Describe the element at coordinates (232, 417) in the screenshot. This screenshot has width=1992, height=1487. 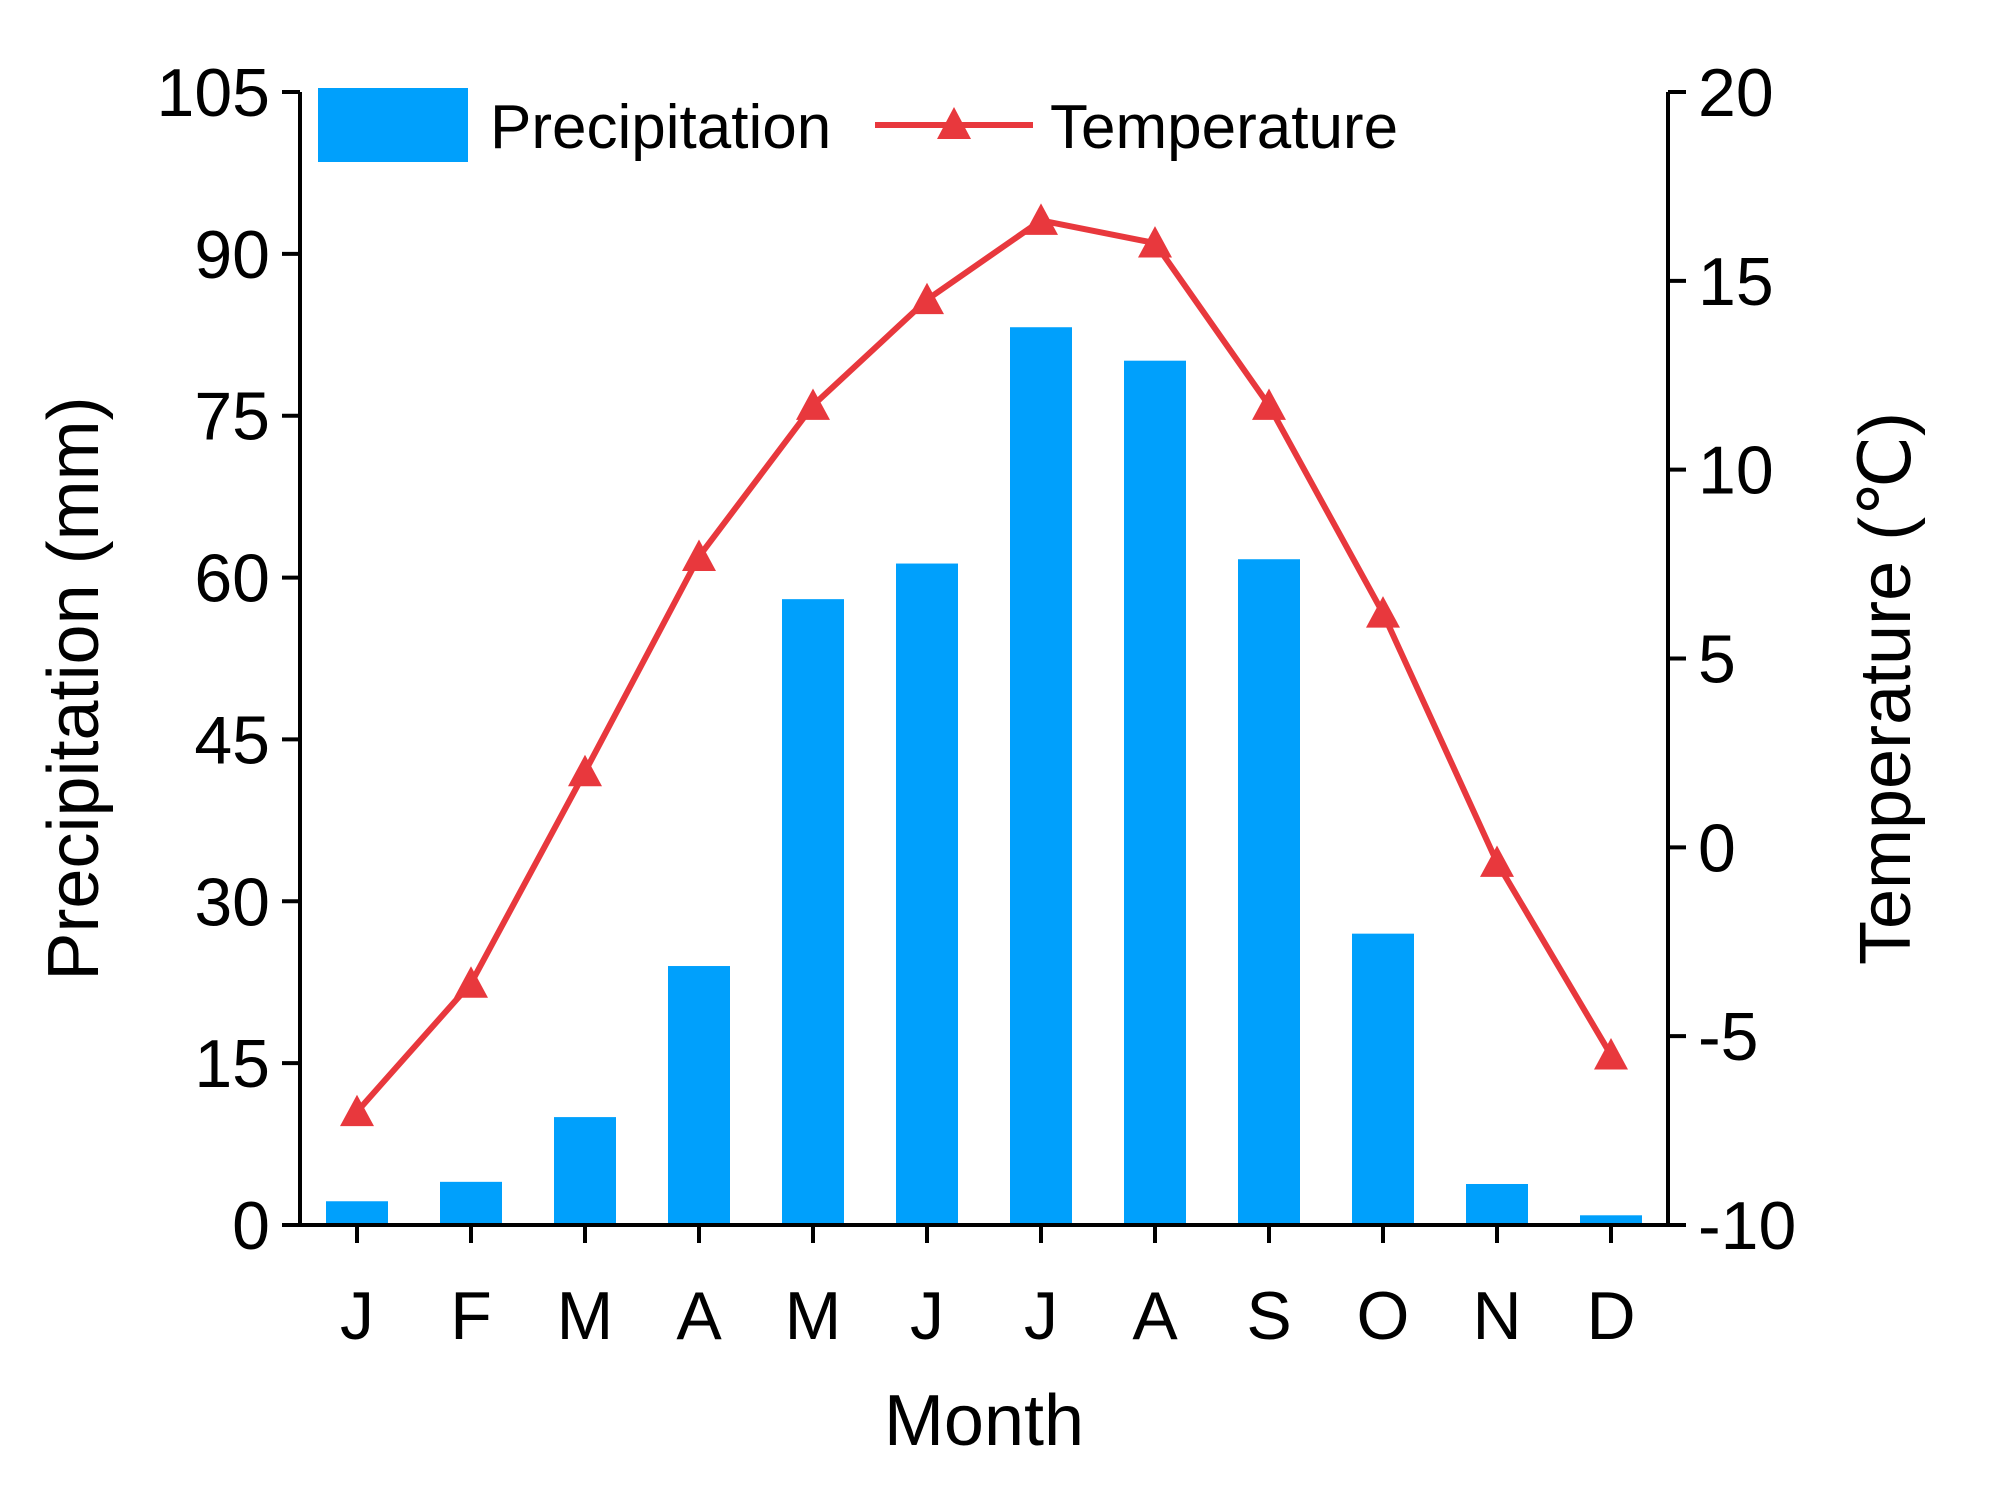
I see `y-tick-label: 75` at that location.